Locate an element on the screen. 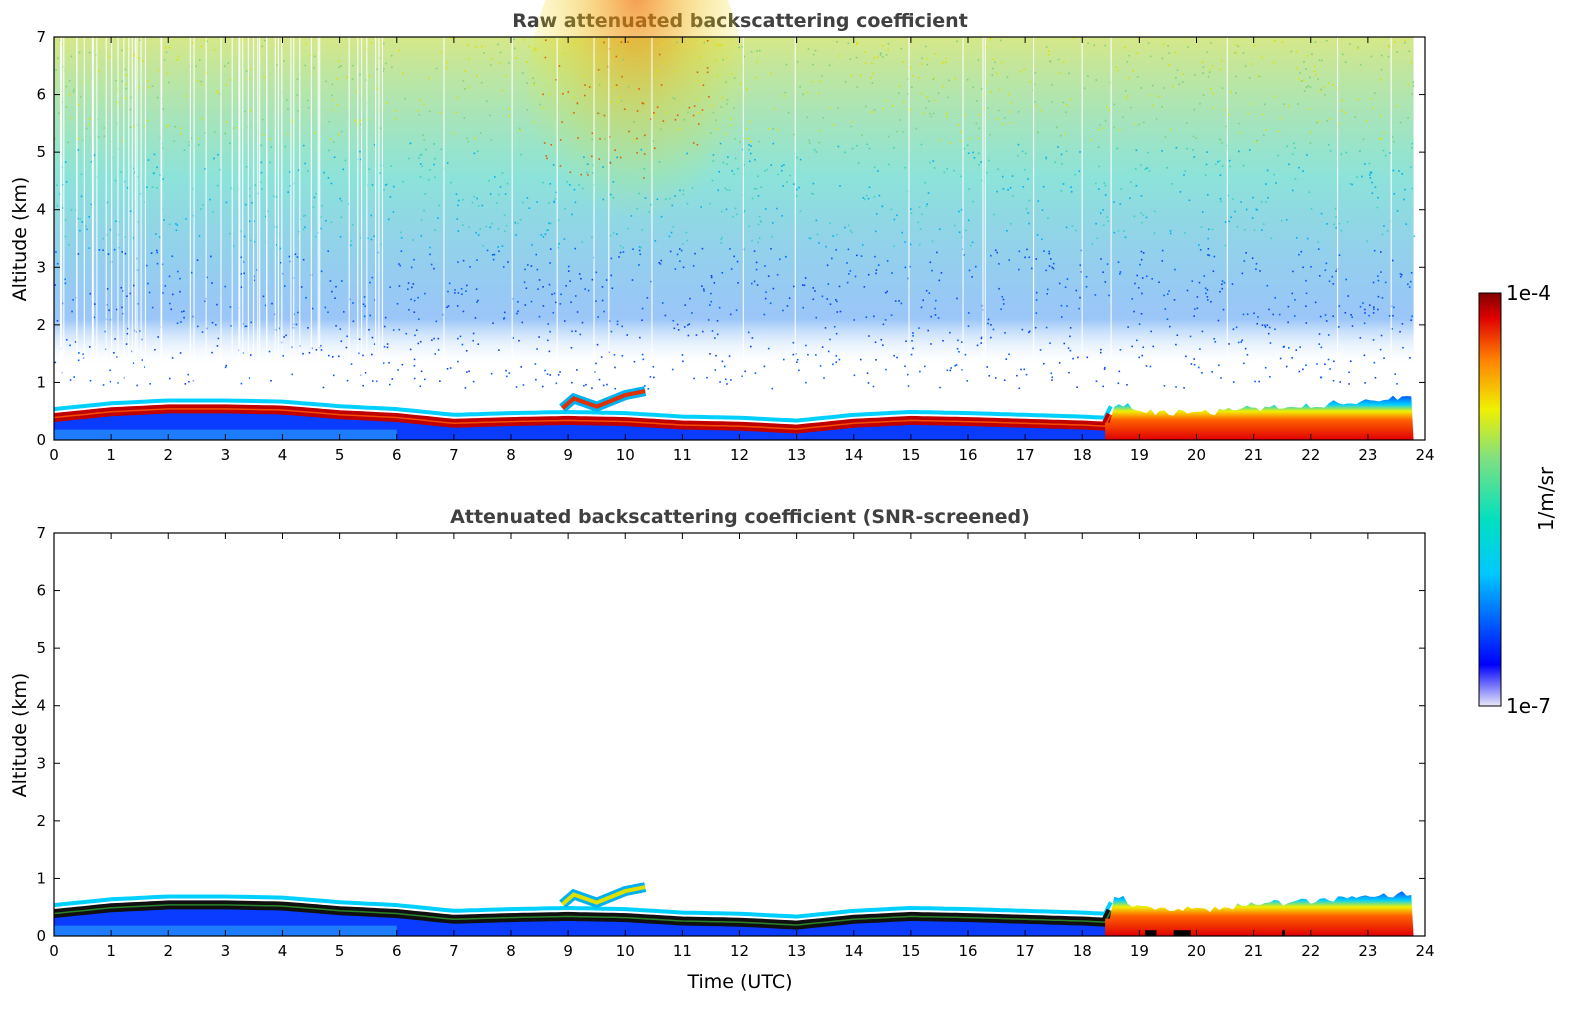 Image resolution: width=1595 pixels, height=1020 pixels. y-tick-label: 1 is located at coordinates (41, 382).